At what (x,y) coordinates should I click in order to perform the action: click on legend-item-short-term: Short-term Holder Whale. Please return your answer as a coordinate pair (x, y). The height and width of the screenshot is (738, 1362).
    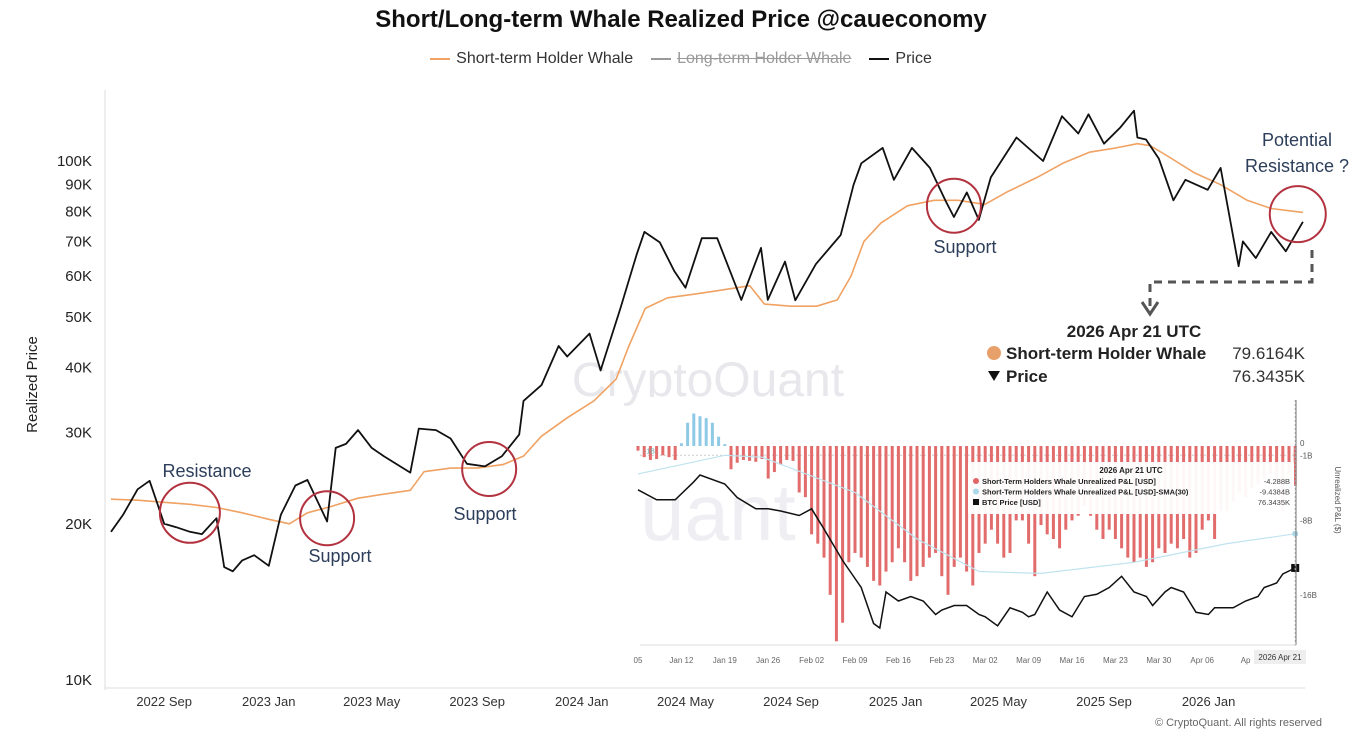
    Looking at the image, I should click on (531, 59).